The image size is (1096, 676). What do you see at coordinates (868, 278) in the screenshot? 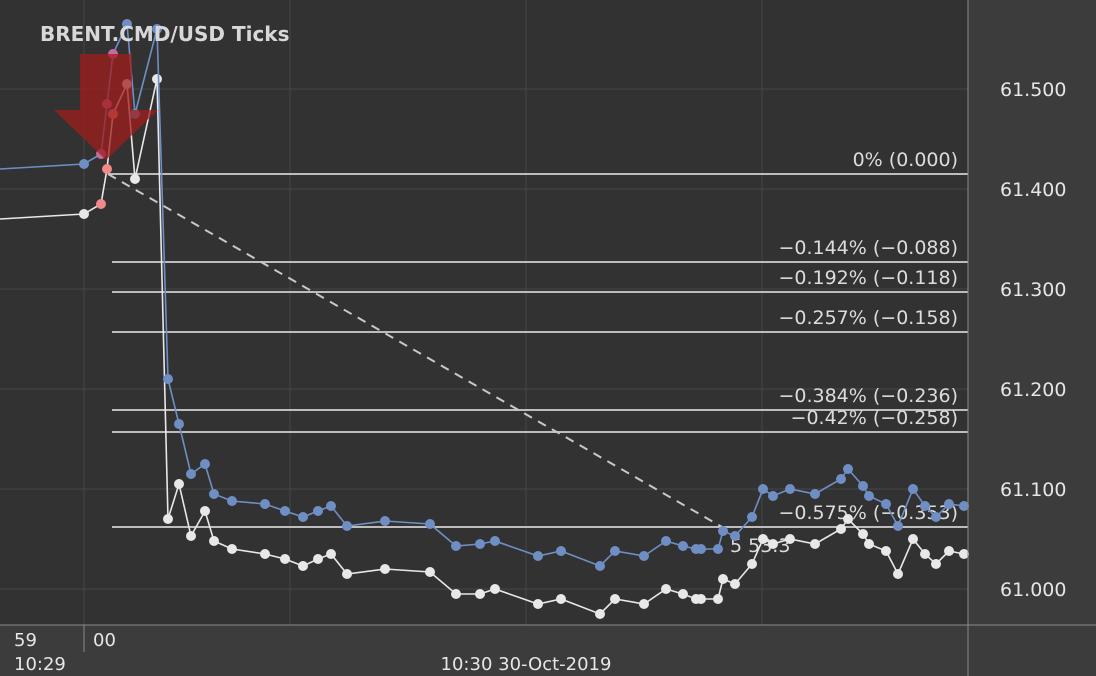
I see `fib-level-label: −0.192% (−0.118)` at bounding box center [868, 278].